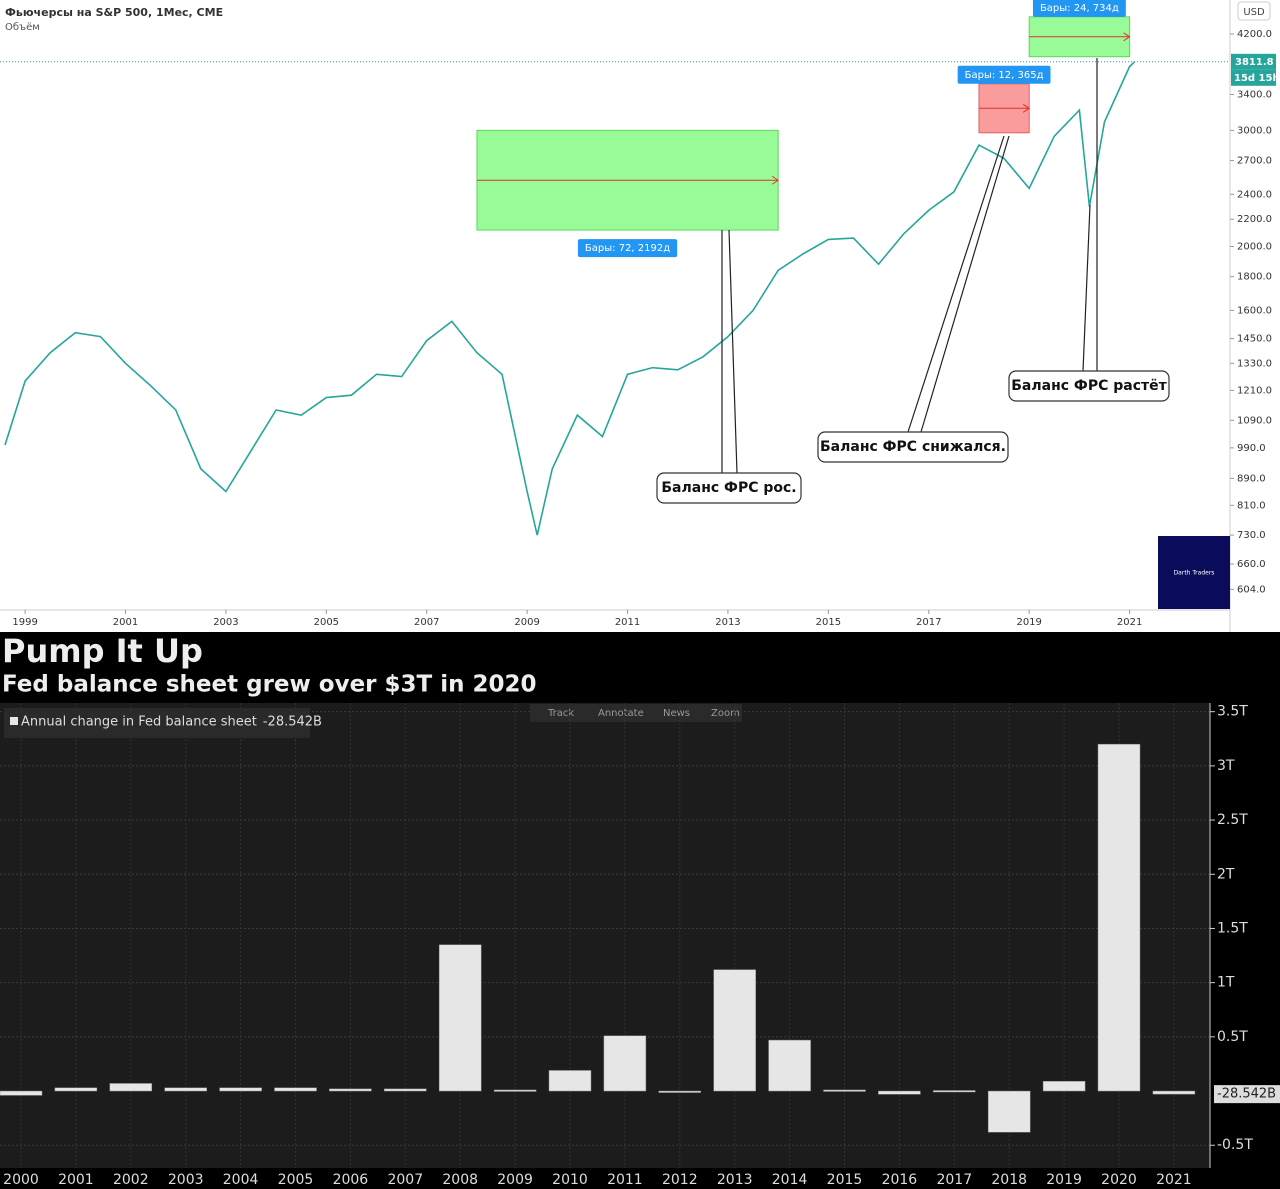 This screenshot has height=1189, width=1280. What do you see at coordinates (351, 1180) in the screenshot?
I see `x-tick-label: 2006` at bounding box center [351, 1180].